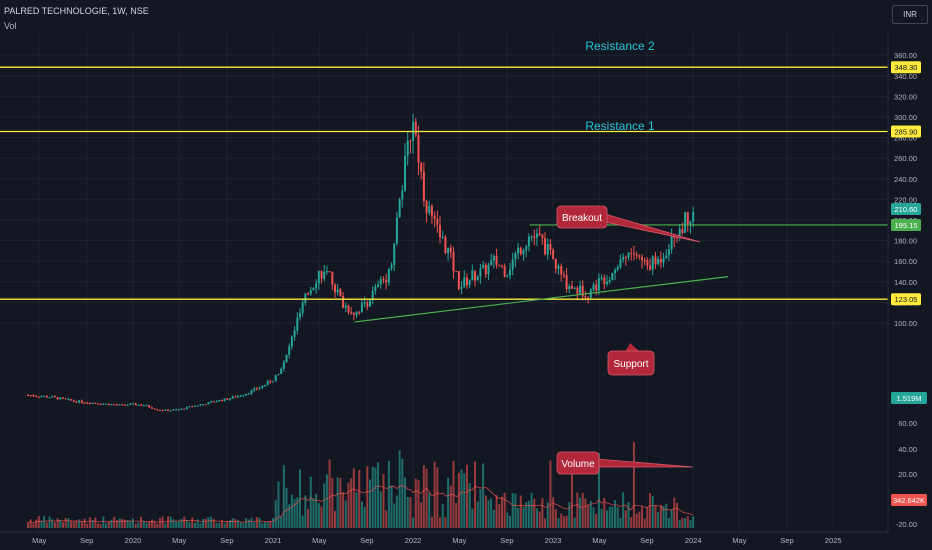 The width and height of the screenshot is (932, 550). What do you see at coordinates (582, 217) in the screenshot?
I see `callout-box` at bounding box center [582, 217].